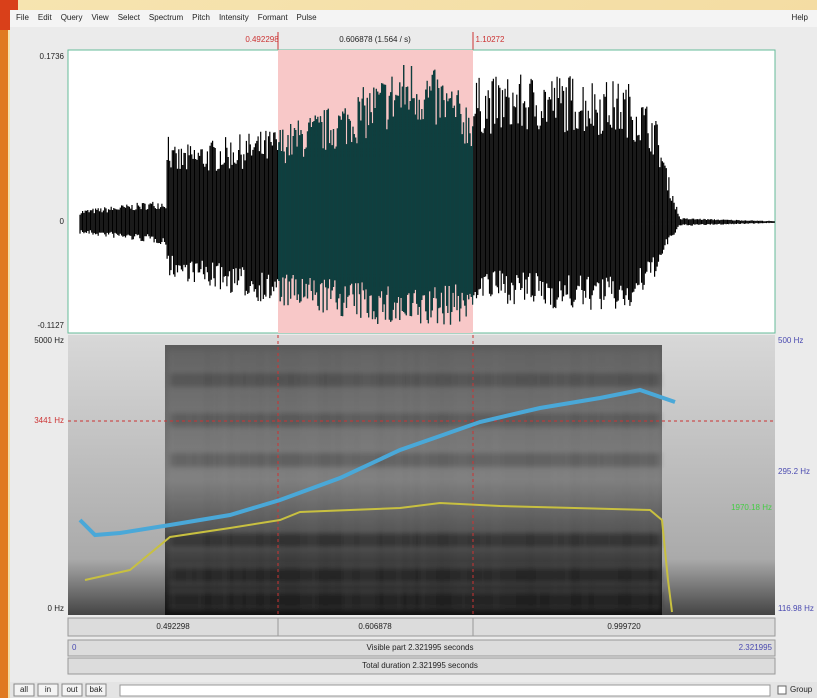  Describe the element at coordinates (307, 17) in the screenshot. I see `menu-item: Pulse` at that location.